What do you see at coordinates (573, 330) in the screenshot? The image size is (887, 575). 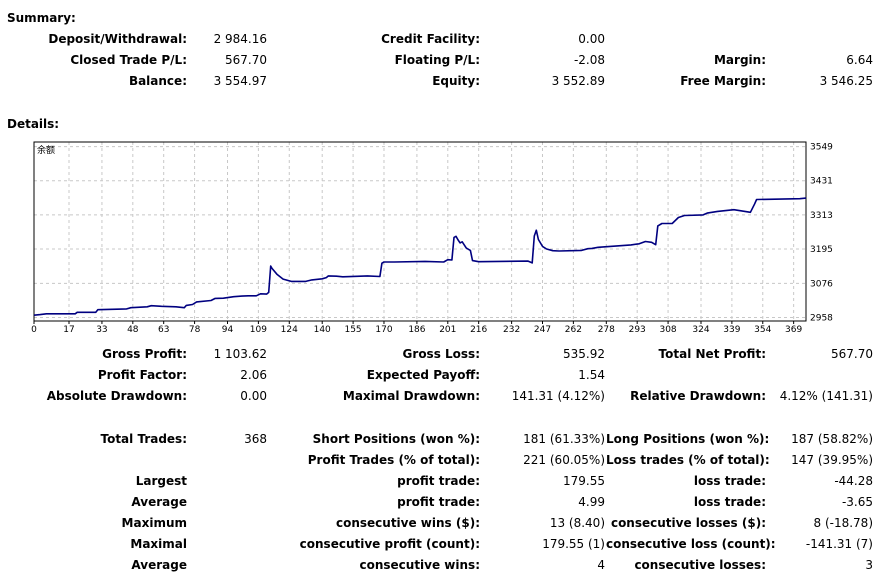 I see `x-tick-label: 262` at bounding box center [573, 330].